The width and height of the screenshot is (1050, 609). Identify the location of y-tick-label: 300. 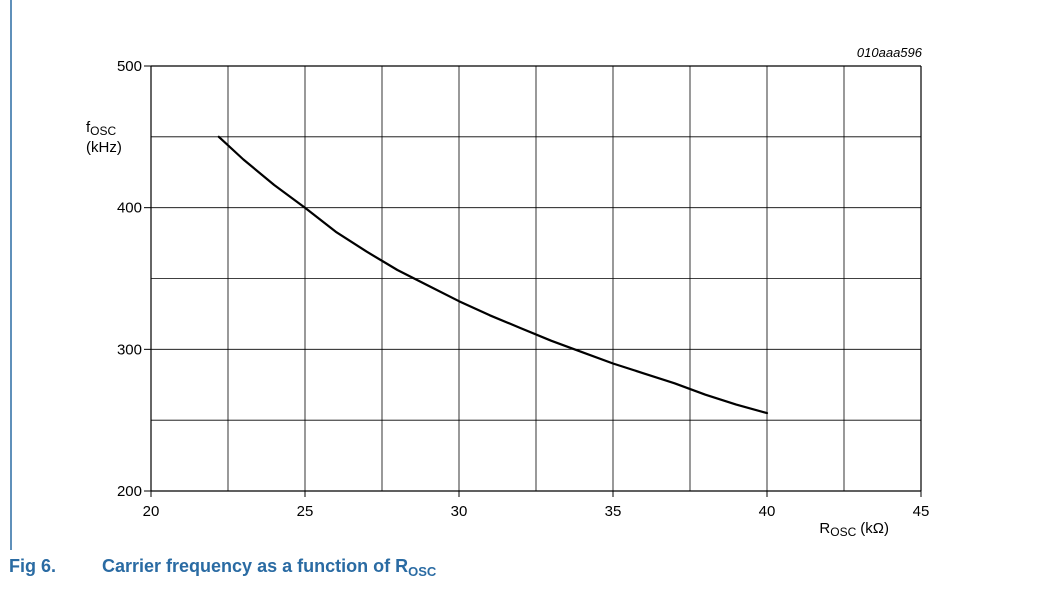
(129, 349).